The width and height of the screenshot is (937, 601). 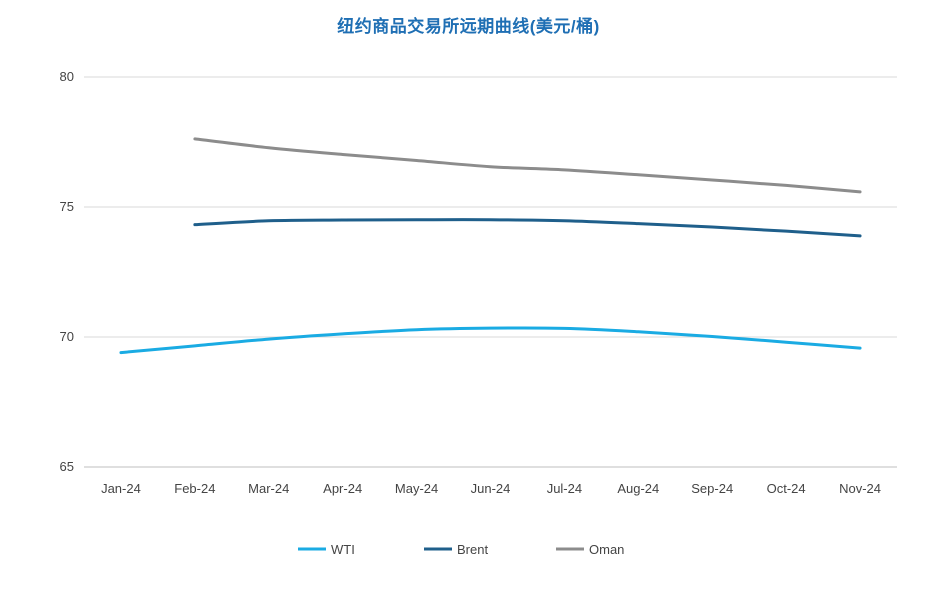 I want to click on legend-label-wti: WTI, so click(x=343, y=549).